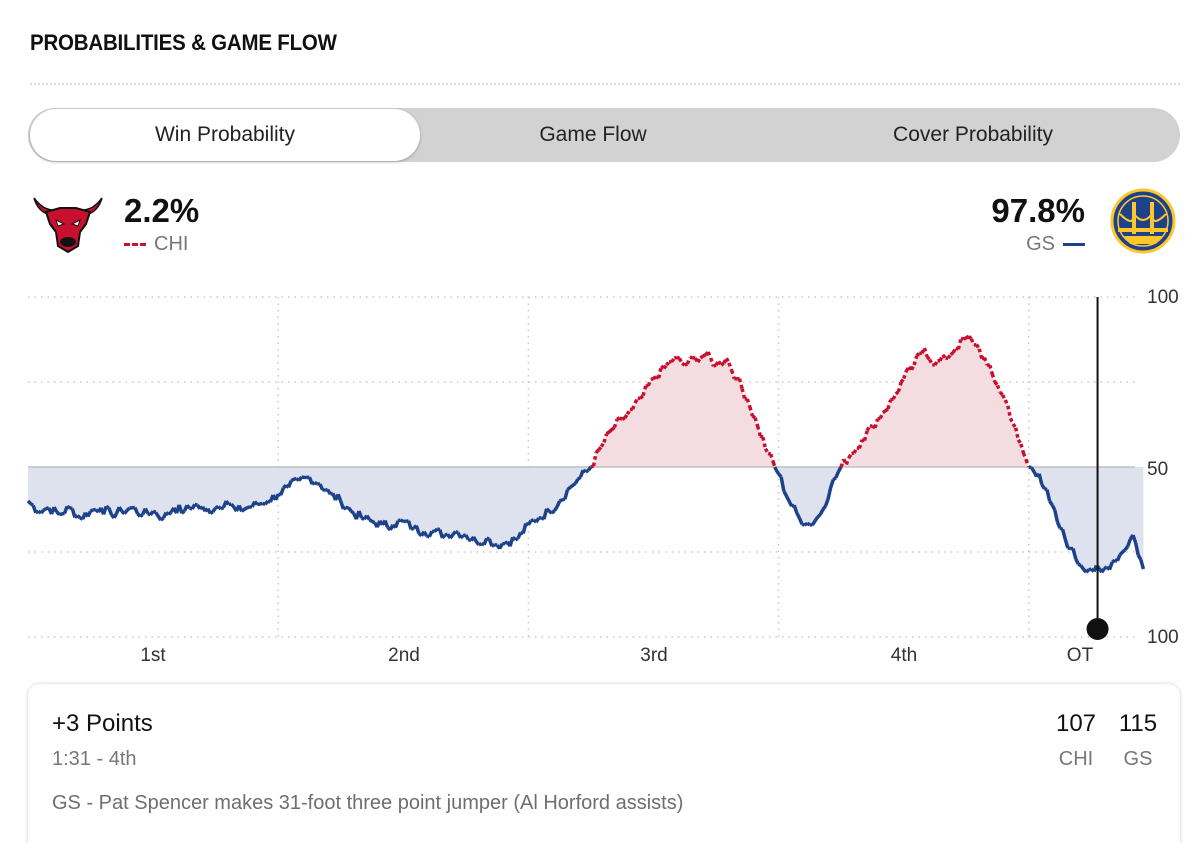  I want to click on home-score-abbr: GS, so click(1138, 759).